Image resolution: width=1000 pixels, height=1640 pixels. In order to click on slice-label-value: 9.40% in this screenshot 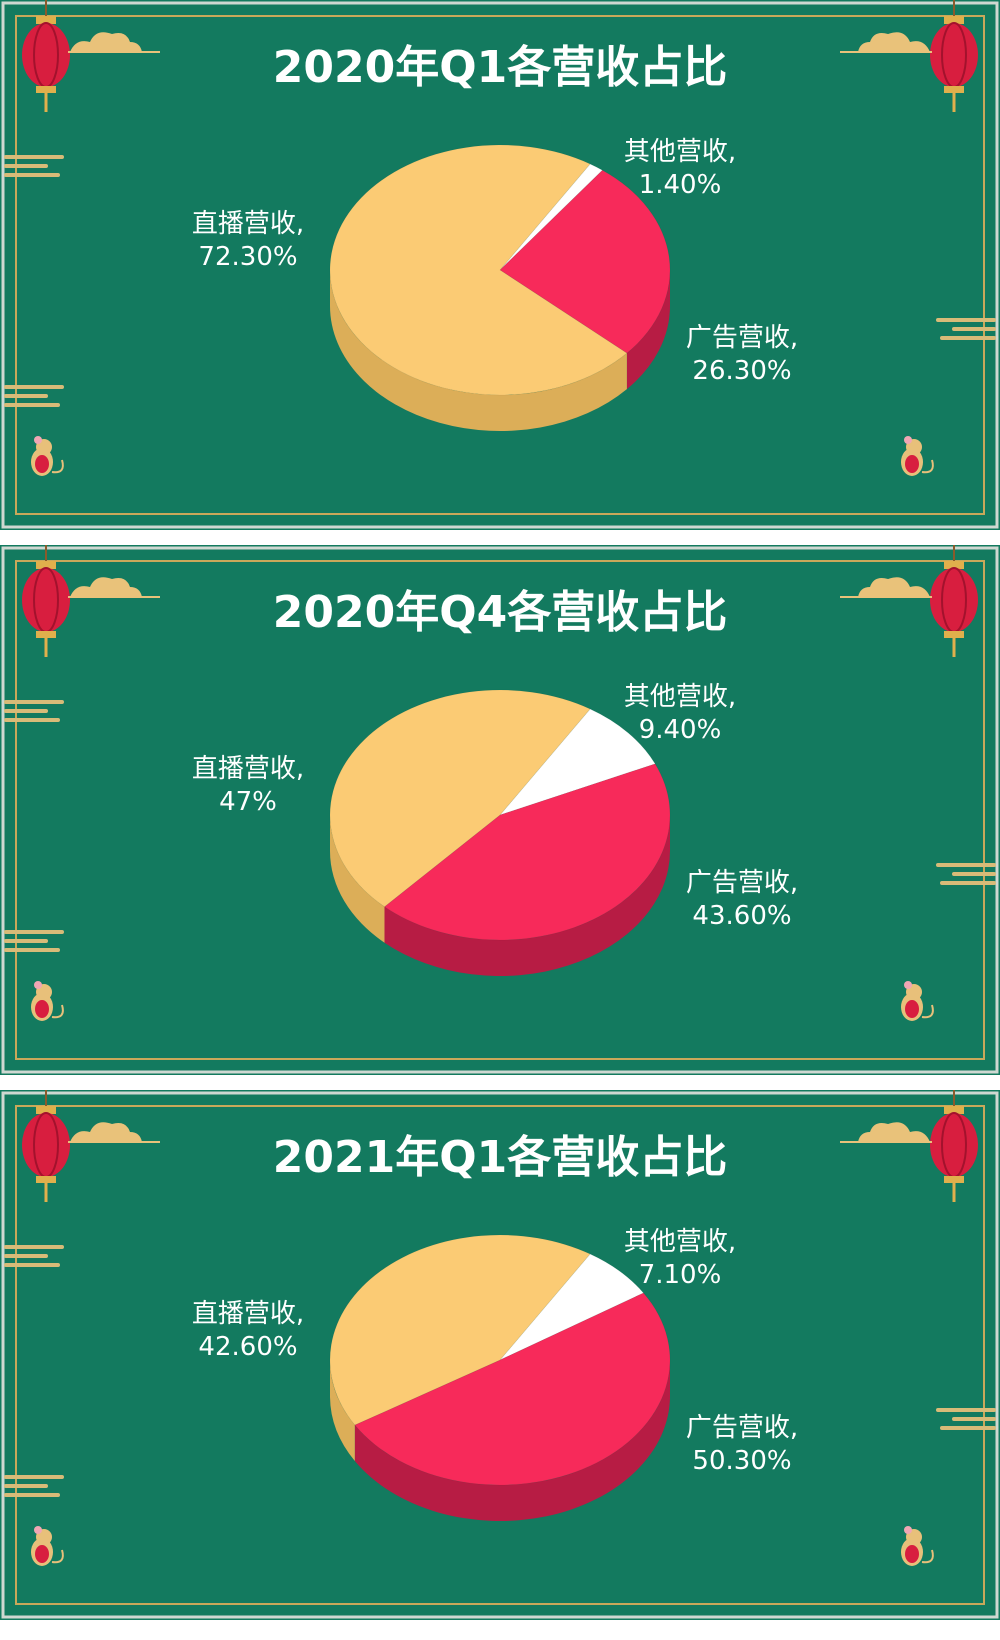, I will do `click(680, 730)`.